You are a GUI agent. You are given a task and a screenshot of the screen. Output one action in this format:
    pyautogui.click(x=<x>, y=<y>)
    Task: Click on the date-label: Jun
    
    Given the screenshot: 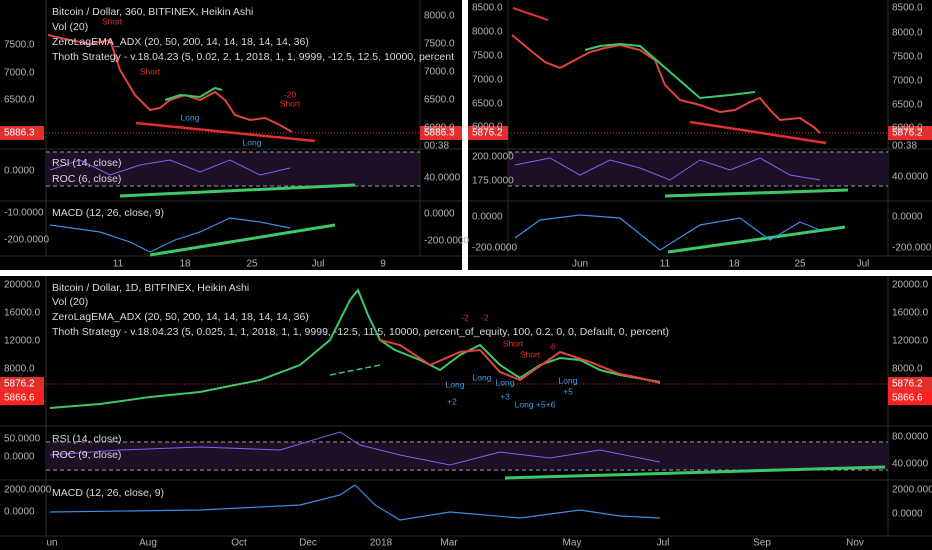 What is the action you would take?
    pyautogui.click(x=580, y=264)
    